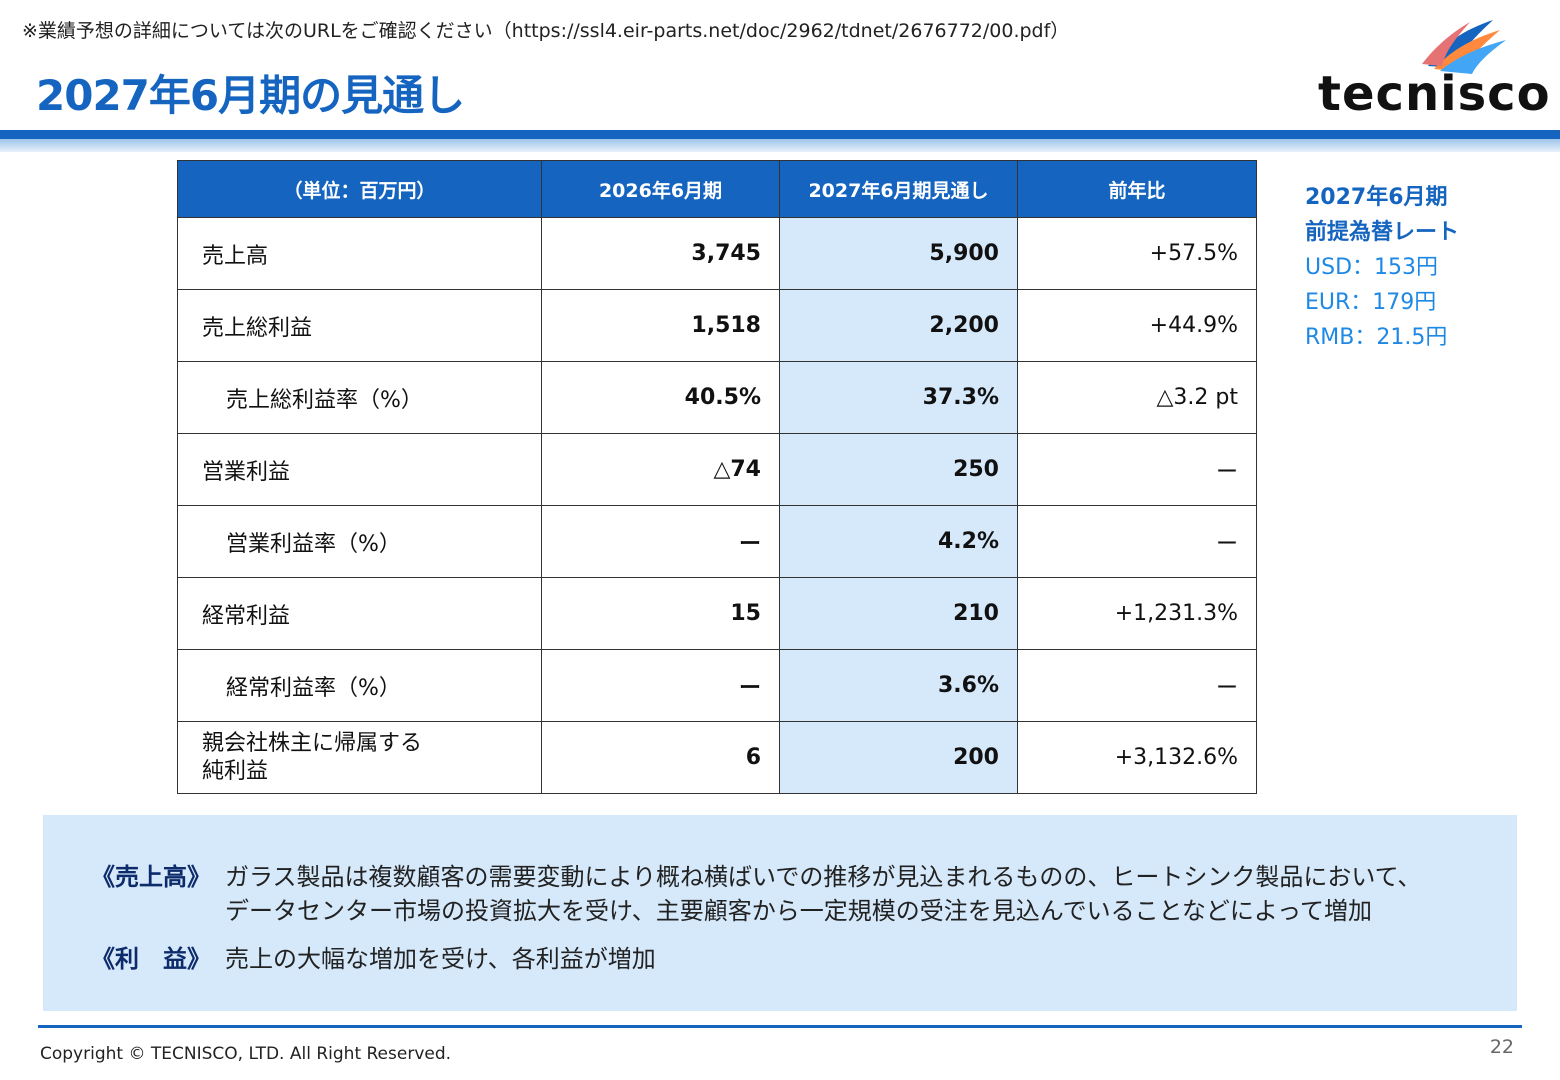 The image size is (1560, 1080). What do you see at coordinates (1376, 197) in the screenshot?
I see `fx-rate-title-line1: 2027年6月期` at bounding box center [1376, 197].